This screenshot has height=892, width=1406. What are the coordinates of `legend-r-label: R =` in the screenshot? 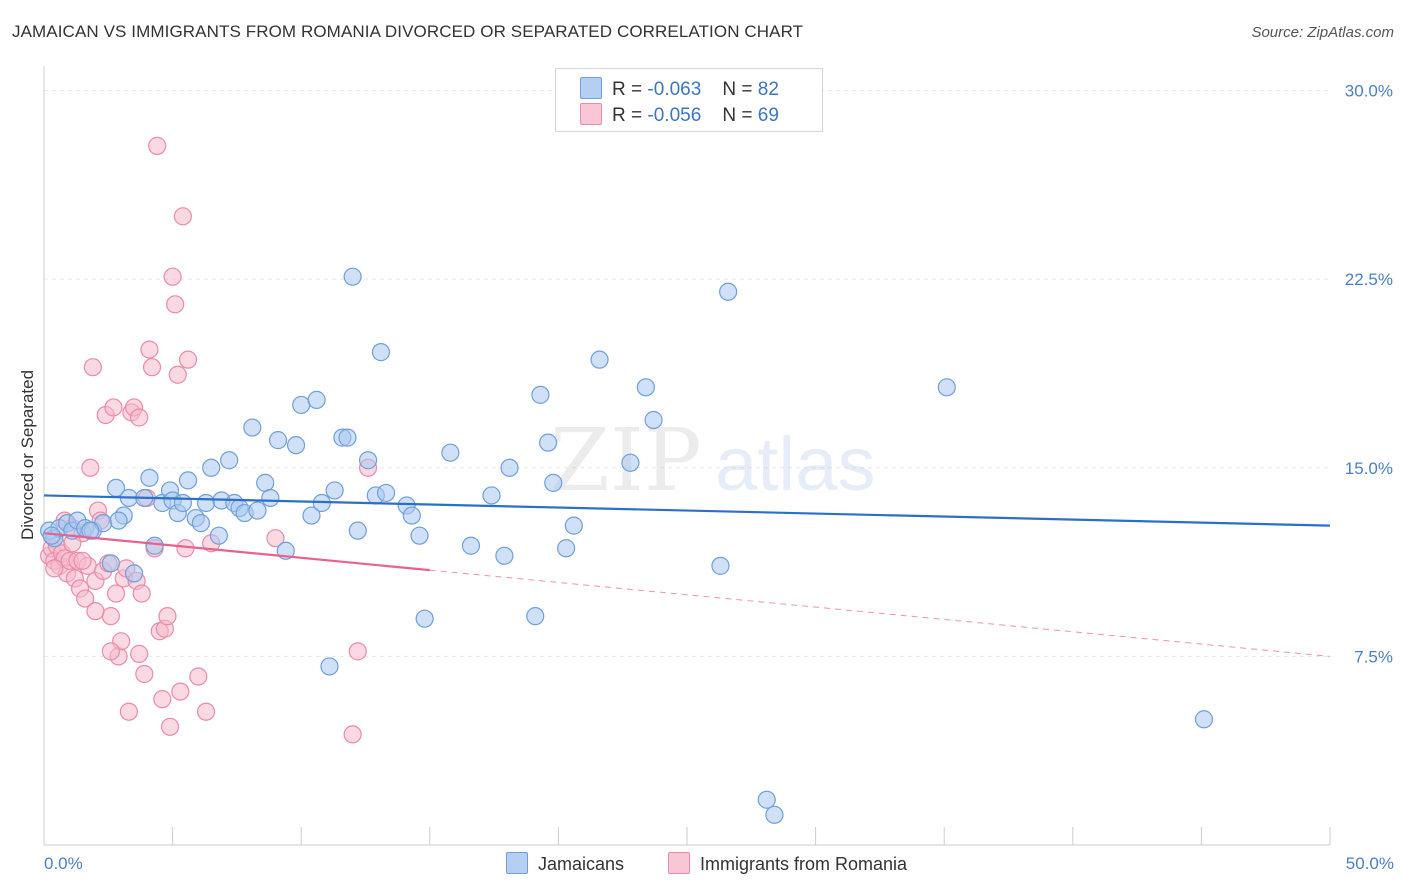 It's located at (627, 89).